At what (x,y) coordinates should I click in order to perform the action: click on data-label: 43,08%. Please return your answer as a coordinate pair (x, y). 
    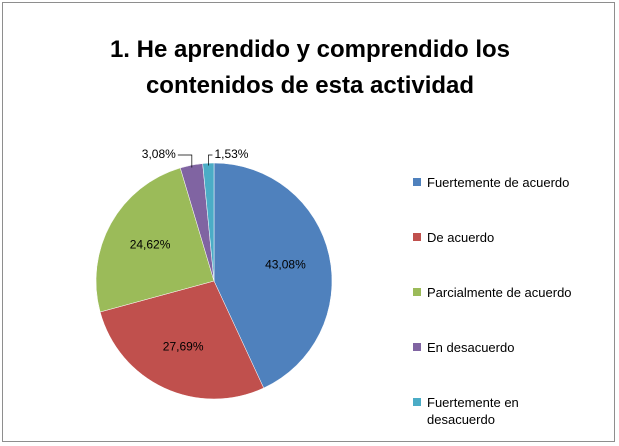
    Looking at the image, I should click on (285, 264).